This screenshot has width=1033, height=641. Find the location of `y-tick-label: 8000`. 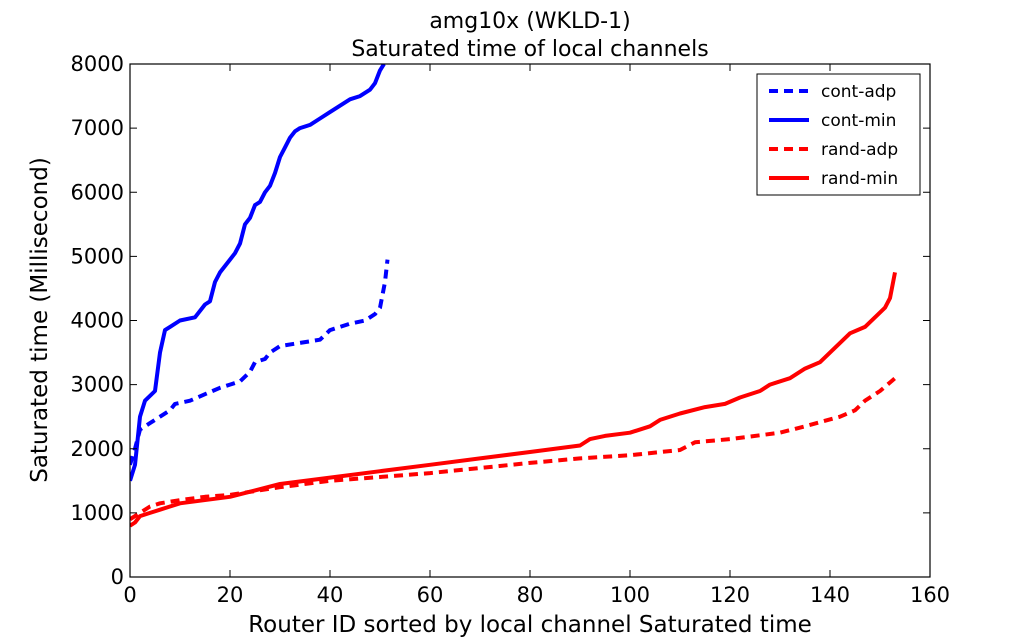

y-tick-label: 8000 is located at coordinates (97, 64).